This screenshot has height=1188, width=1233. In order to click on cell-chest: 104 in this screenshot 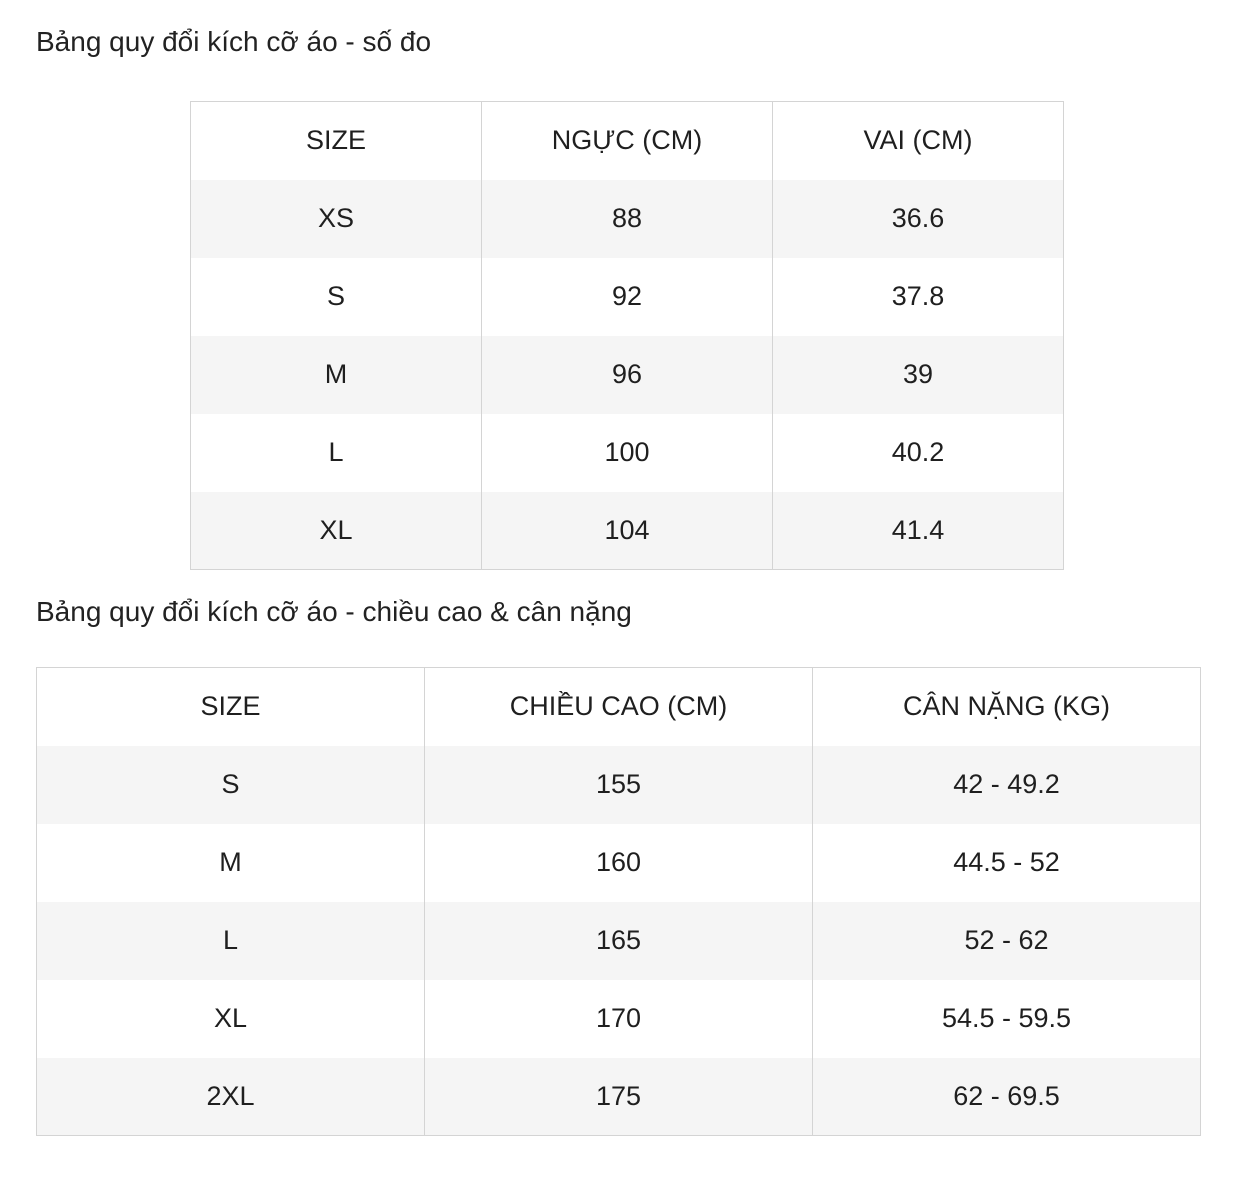, I will do `click(627, 530)`.